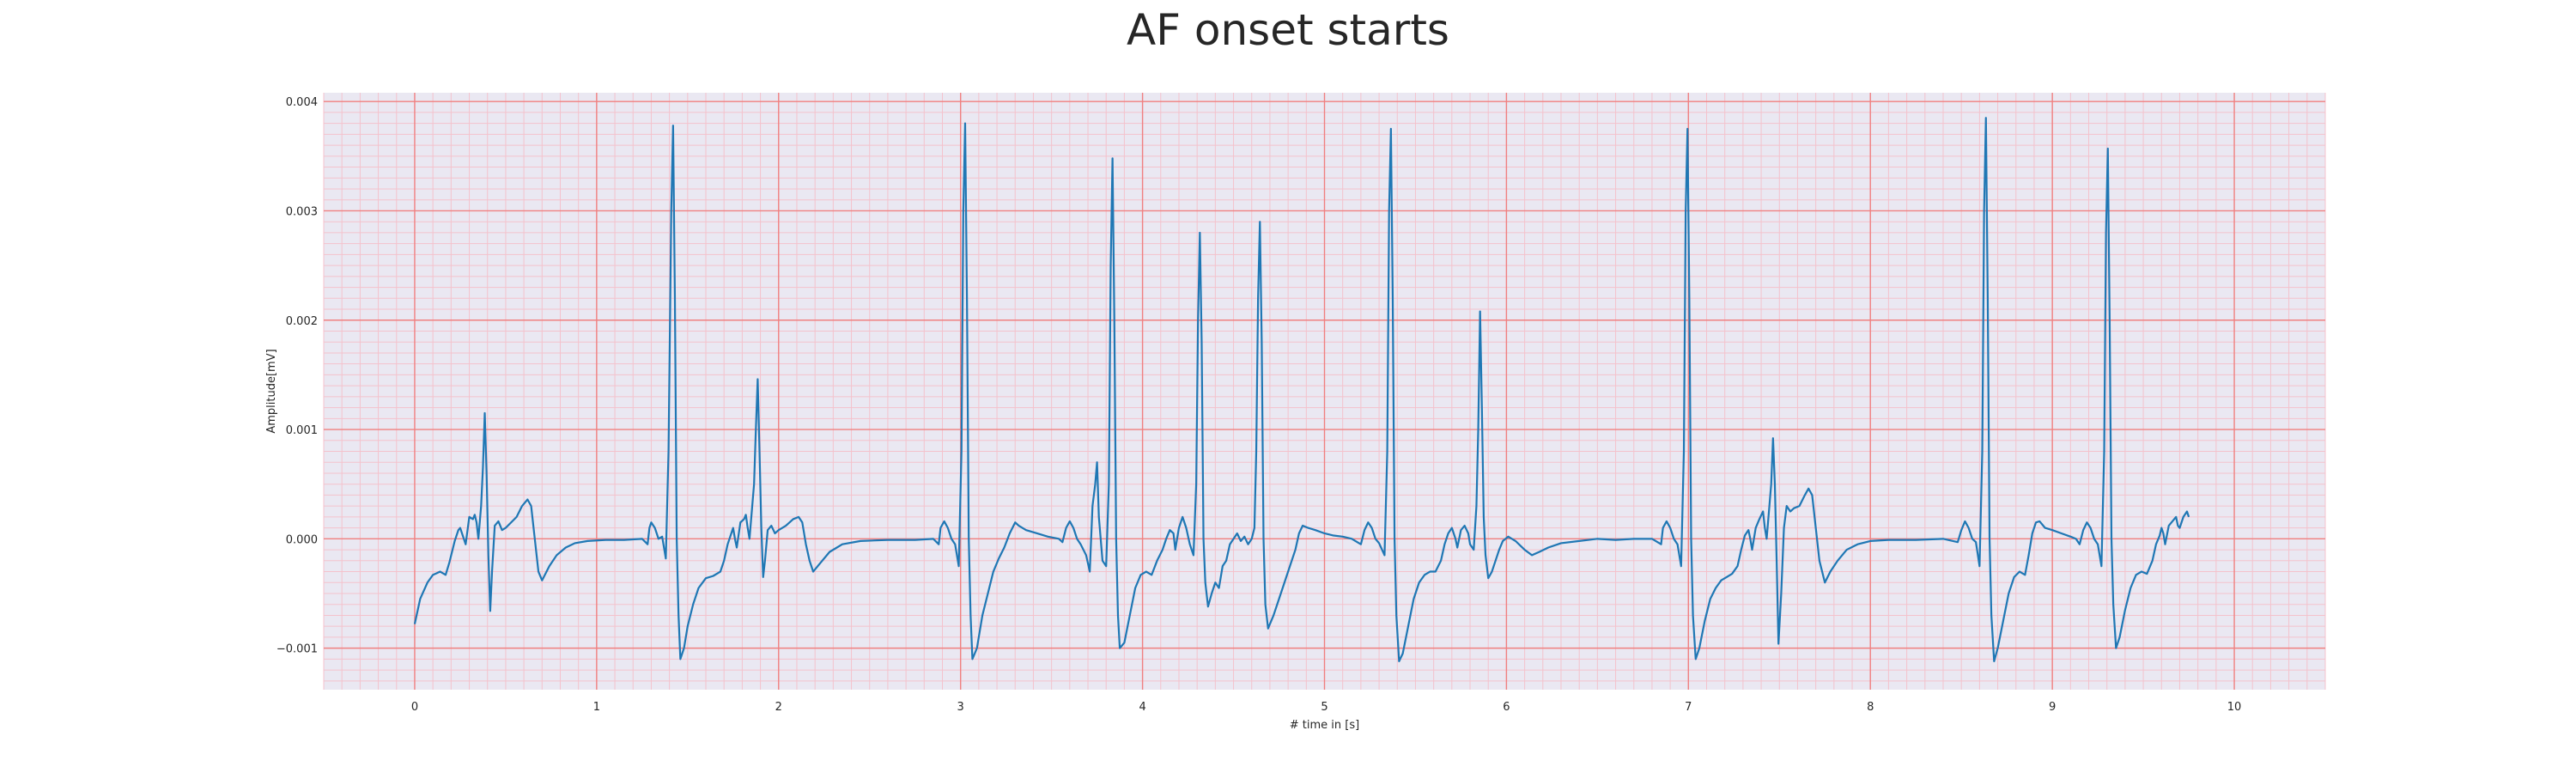  I want to click on x-tick-label: 8, so click(1871, 707).